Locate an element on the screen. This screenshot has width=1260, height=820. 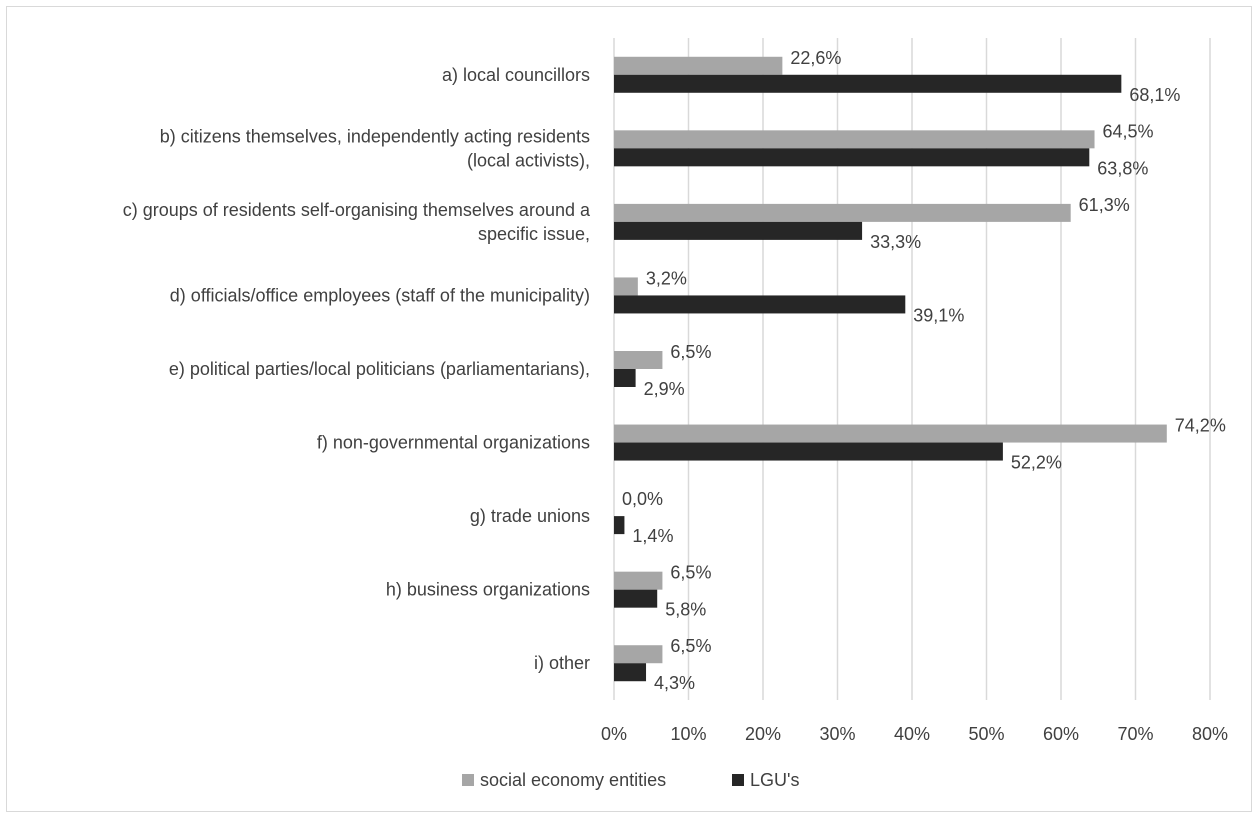
x-tick-label: 40% is located at coordinates (912, 734).